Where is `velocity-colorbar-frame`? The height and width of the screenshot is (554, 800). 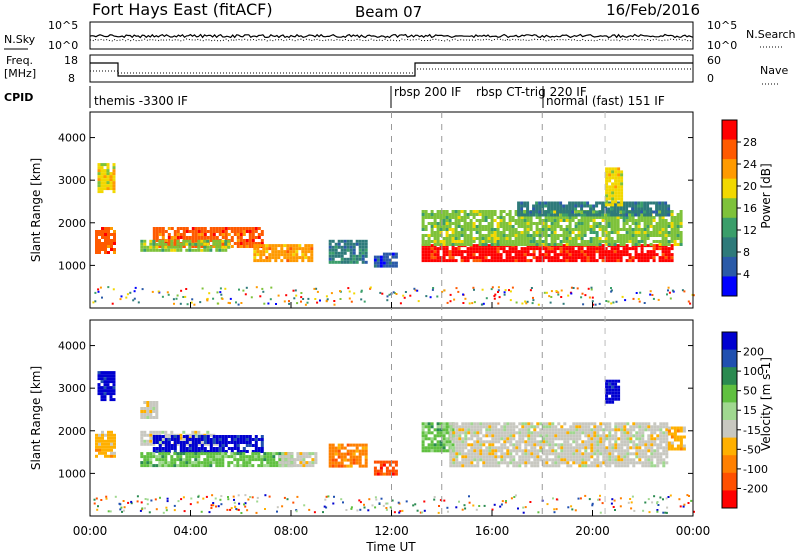
velocity-colorbar-frame is located at coordinates (729, 420).